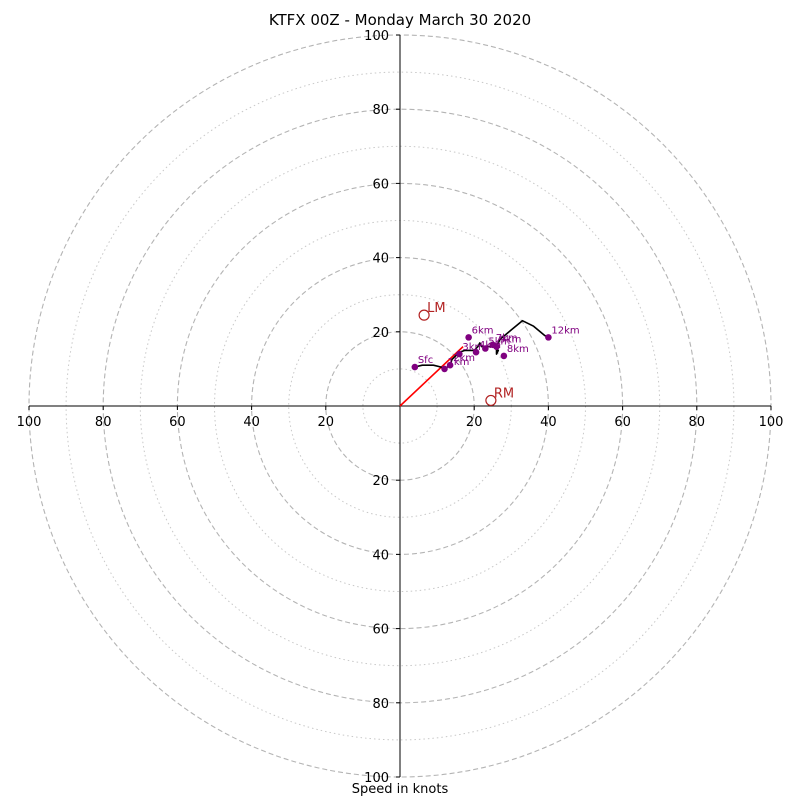 This screenshot has height=800, width=800. Describe the element at coordinates (496, 346) in the screenshot. I see `height-marker-9km` at that location.